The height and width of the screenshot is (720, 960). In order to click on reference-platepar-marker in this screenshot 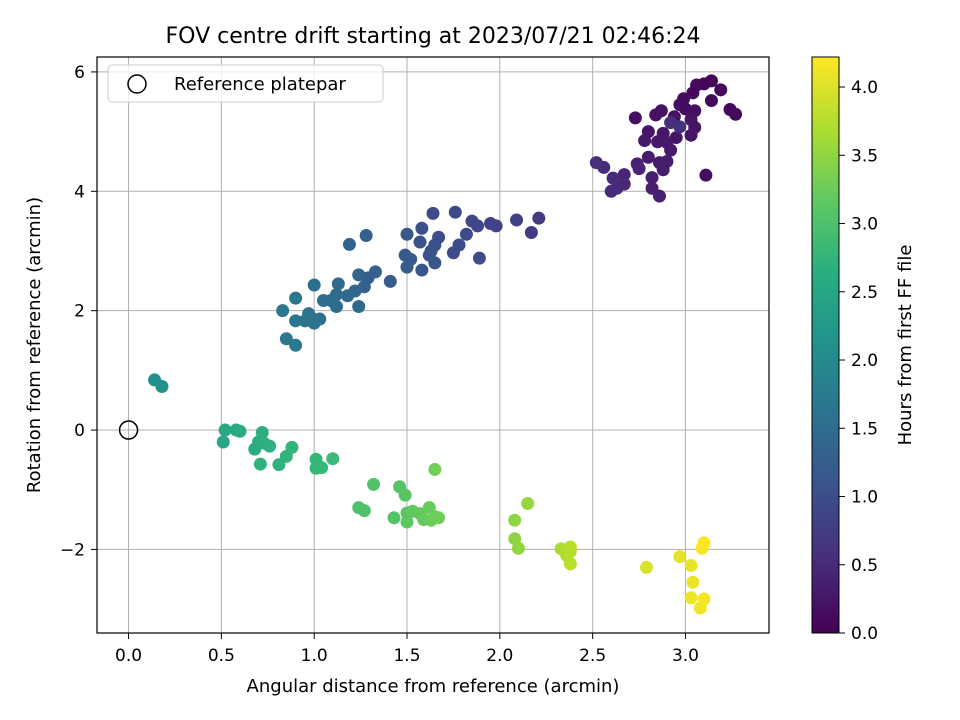, I will do `click(128, 430)`.